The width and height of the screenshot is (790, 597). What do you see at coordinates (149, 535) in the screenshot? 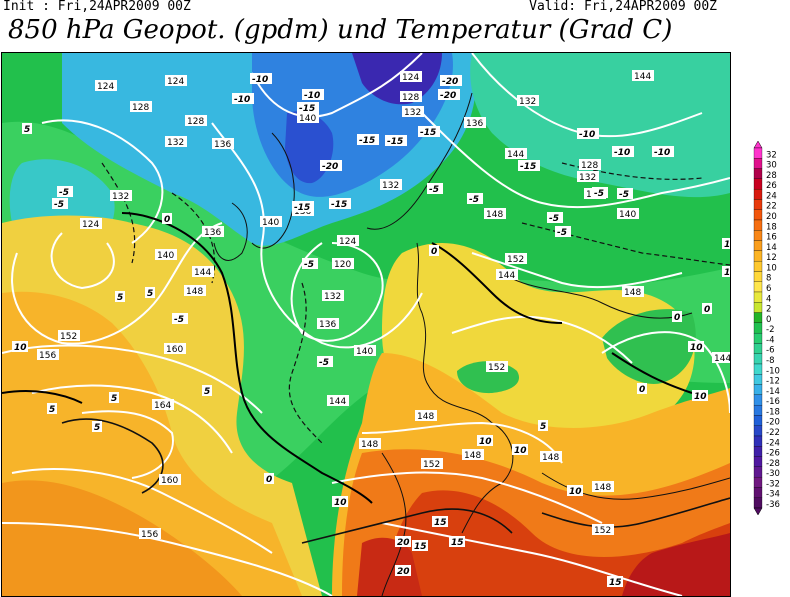
I see `contour-label: 156` at bounding box center [149, 535].